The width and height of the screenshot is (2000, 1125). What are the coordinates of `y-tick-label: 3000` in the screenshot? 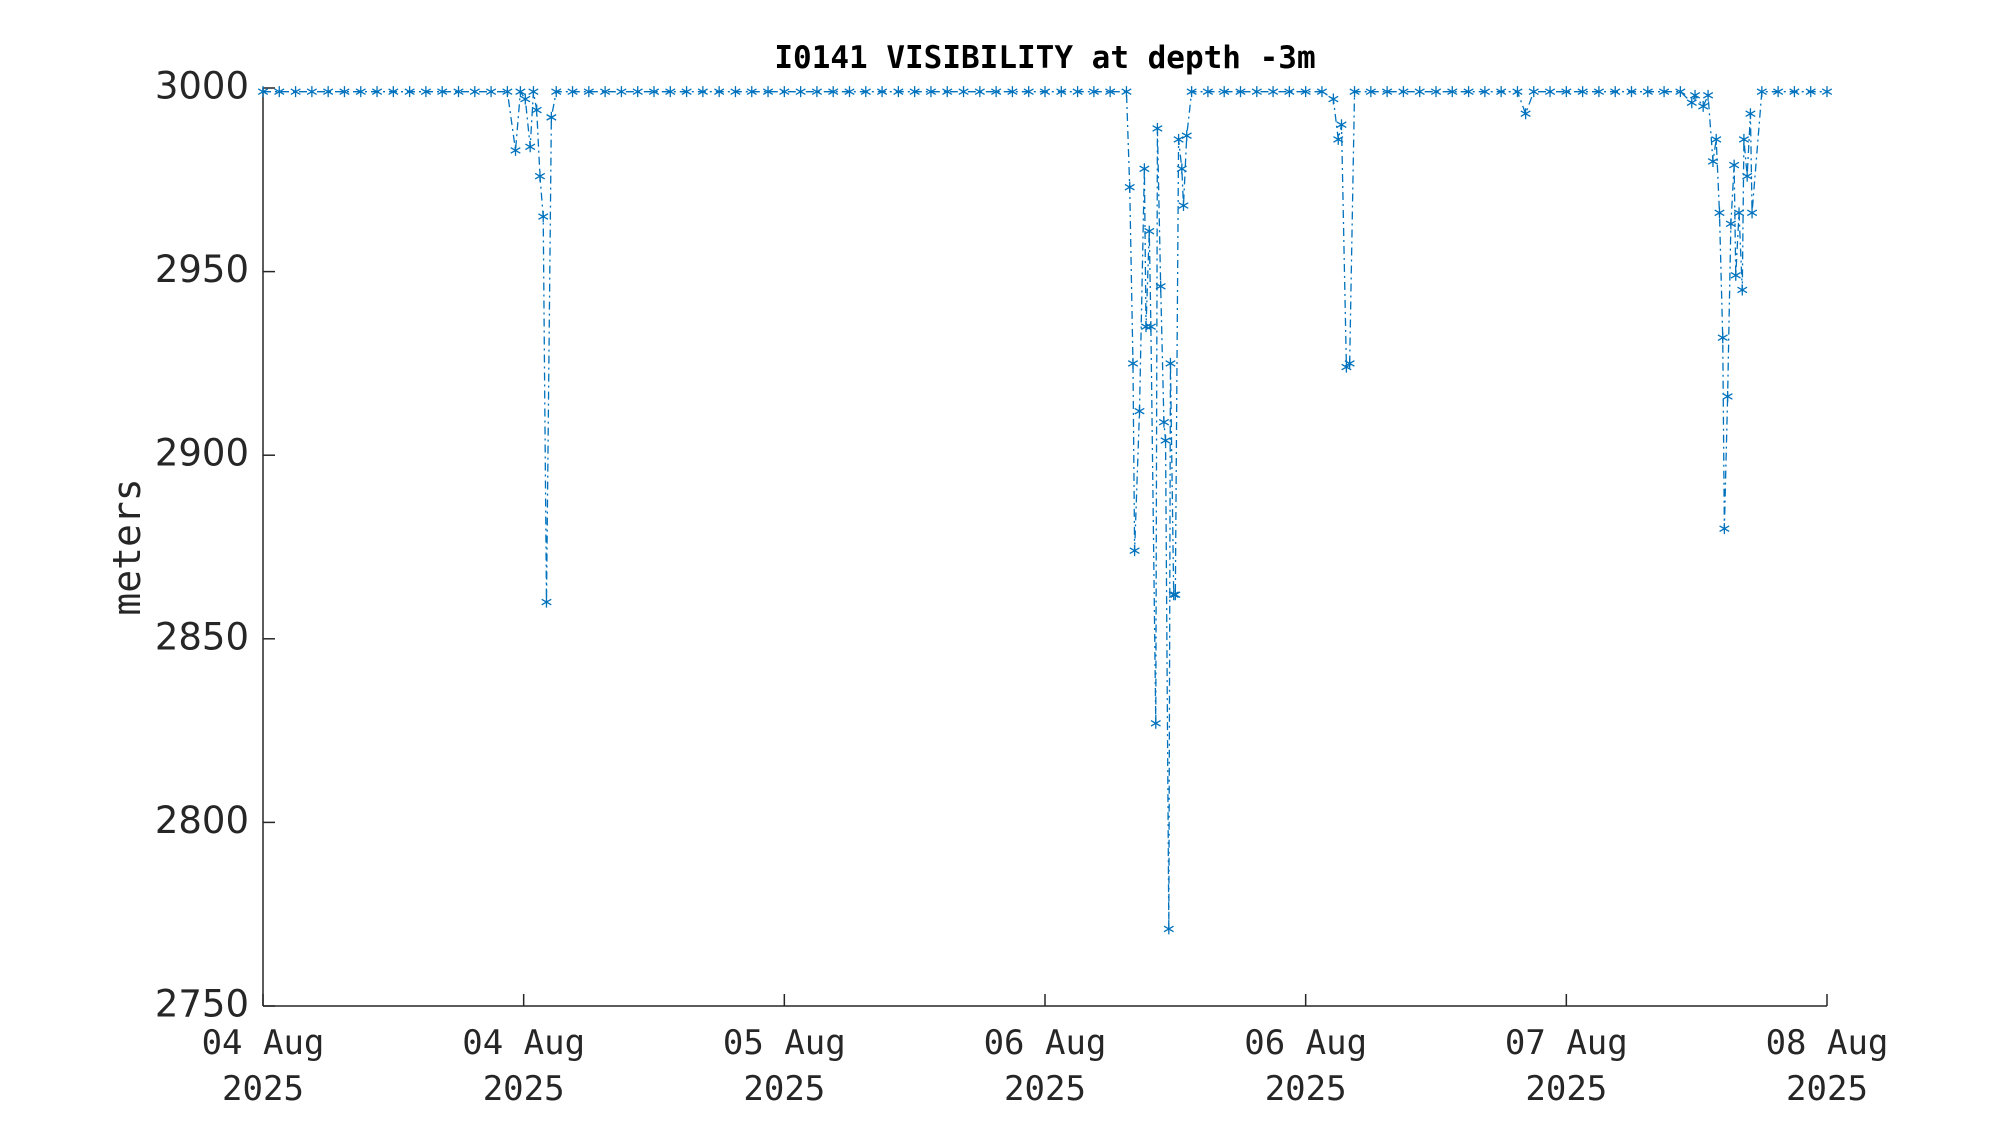 It's located at (202, 86).